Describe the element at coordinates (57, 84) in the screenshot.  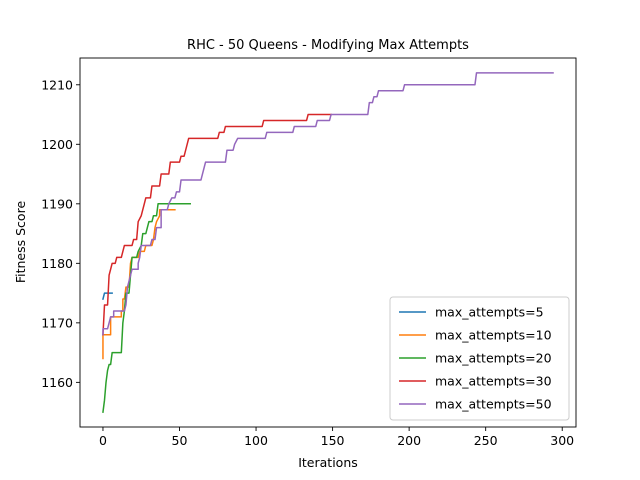
I see `y-tick-label: 1210` at that location.